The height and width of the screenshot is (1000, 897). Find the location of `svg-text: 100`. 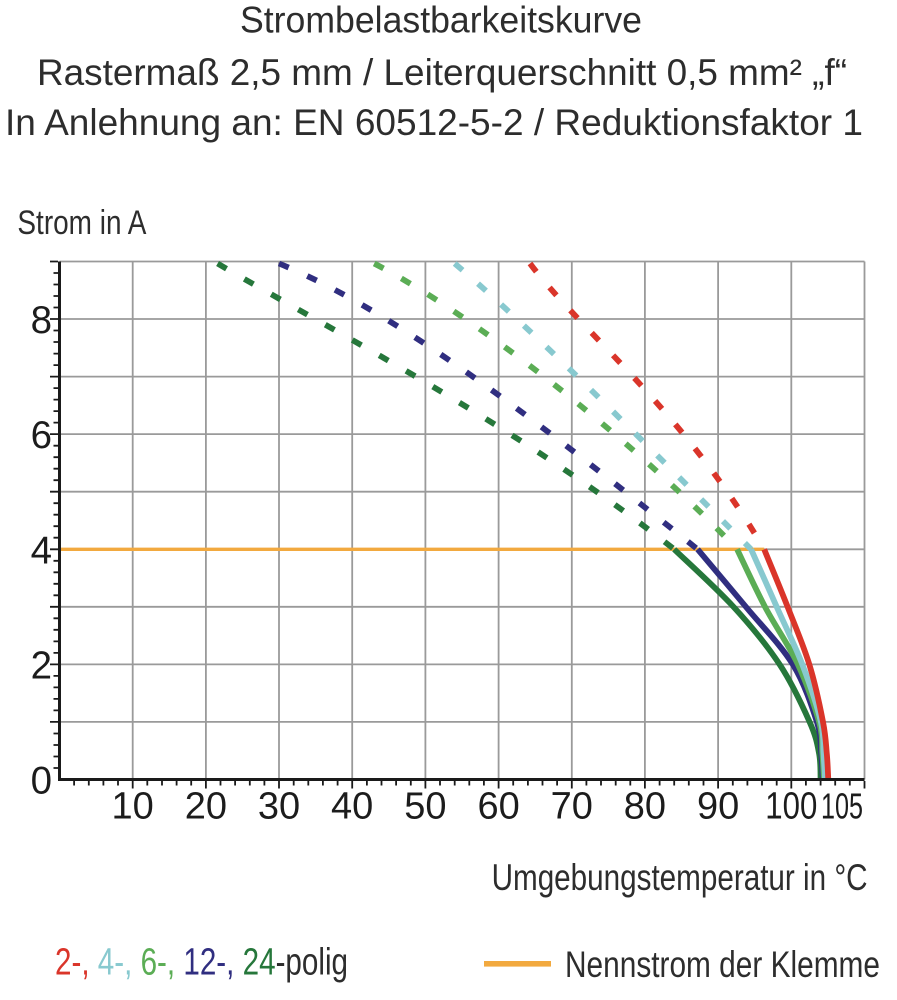

svg-text: 100 is located at coordinates (791, 807).